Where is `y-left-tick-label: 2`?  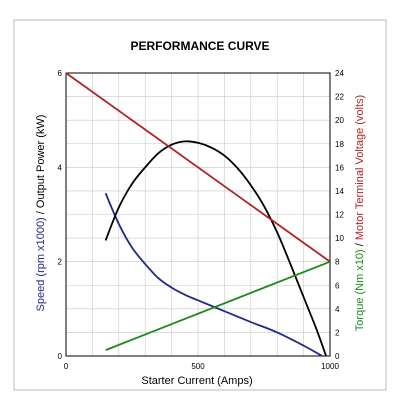
y-left-tick-label: 2 is located at coordinates (60, 262).